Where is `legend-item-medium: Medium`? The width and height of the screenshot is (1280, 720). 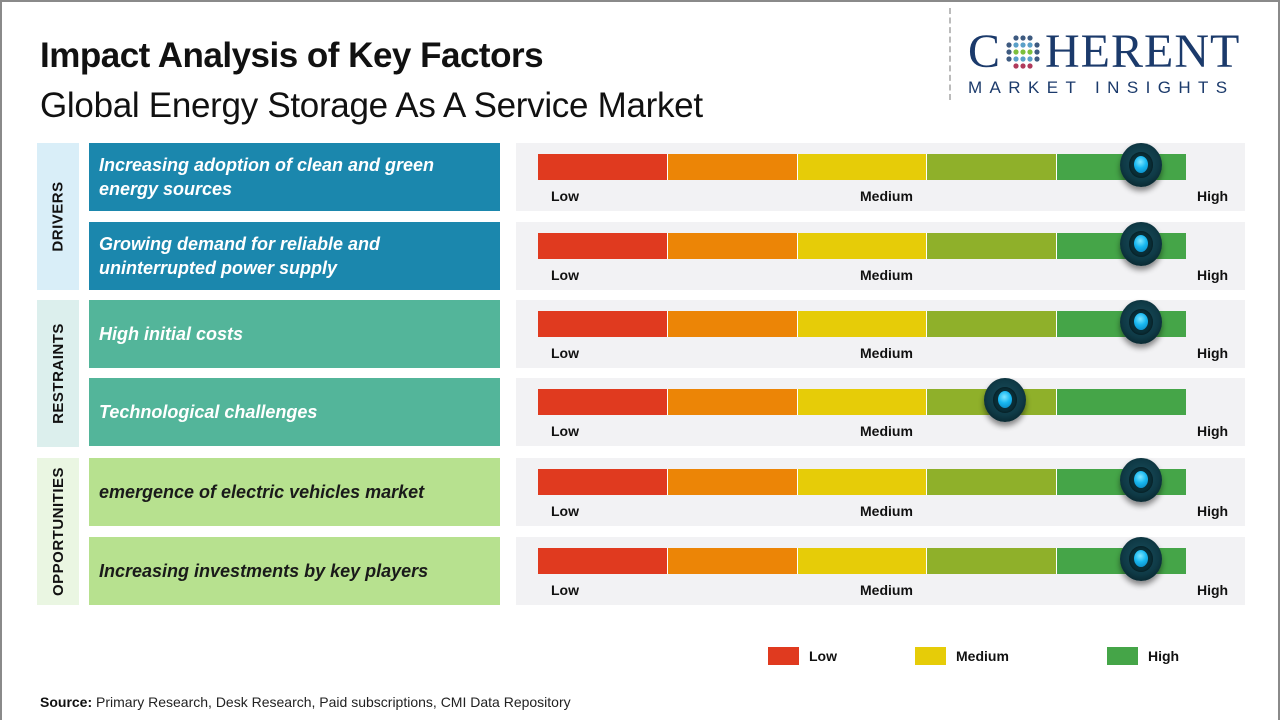
legend-item-medium: Medium is located at coordinates (962, 656).